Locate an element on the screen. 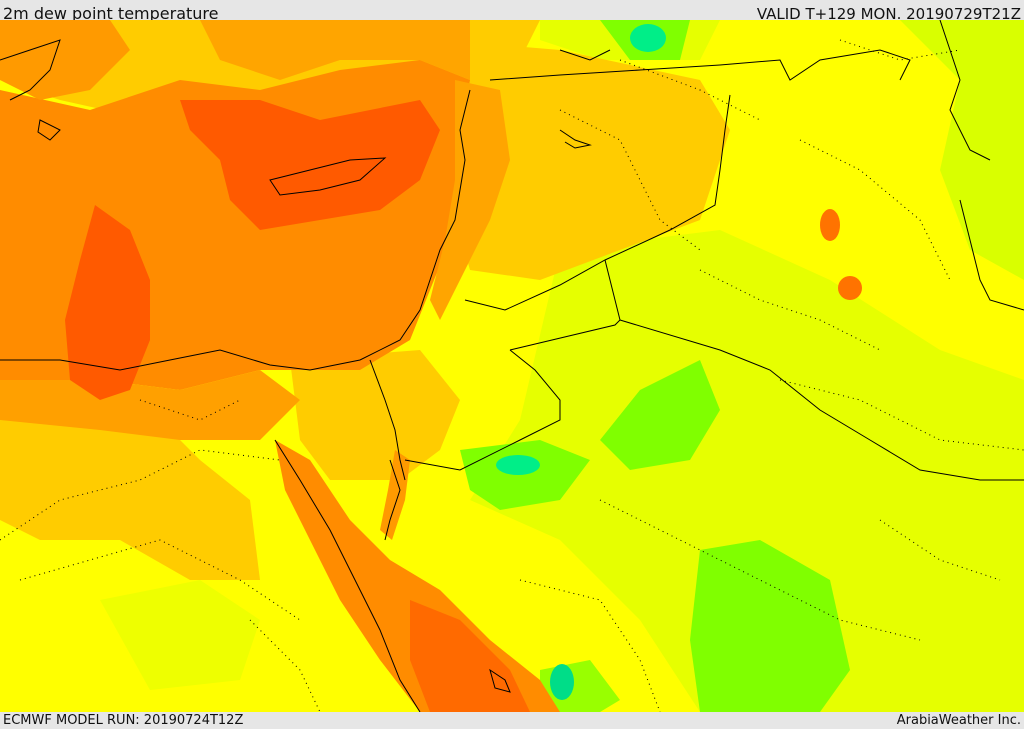 The height and width of the screenshot is (729, 1024). red-orange-cyprus-area is located at coordinates (310, 165).